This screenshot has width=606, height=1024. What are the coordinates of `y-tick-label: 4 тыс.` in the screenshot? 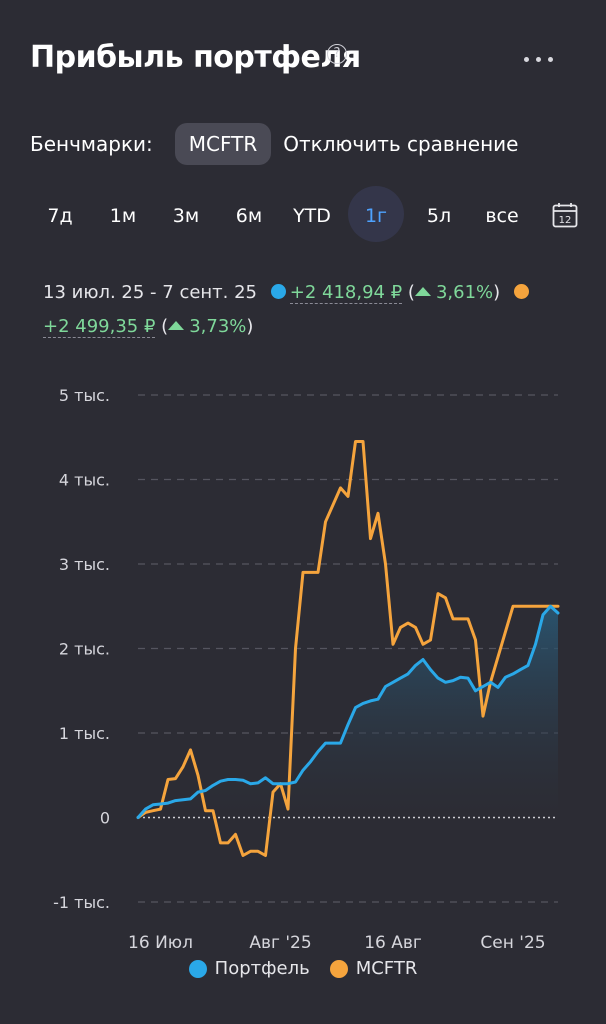 It's located at (84, 480).